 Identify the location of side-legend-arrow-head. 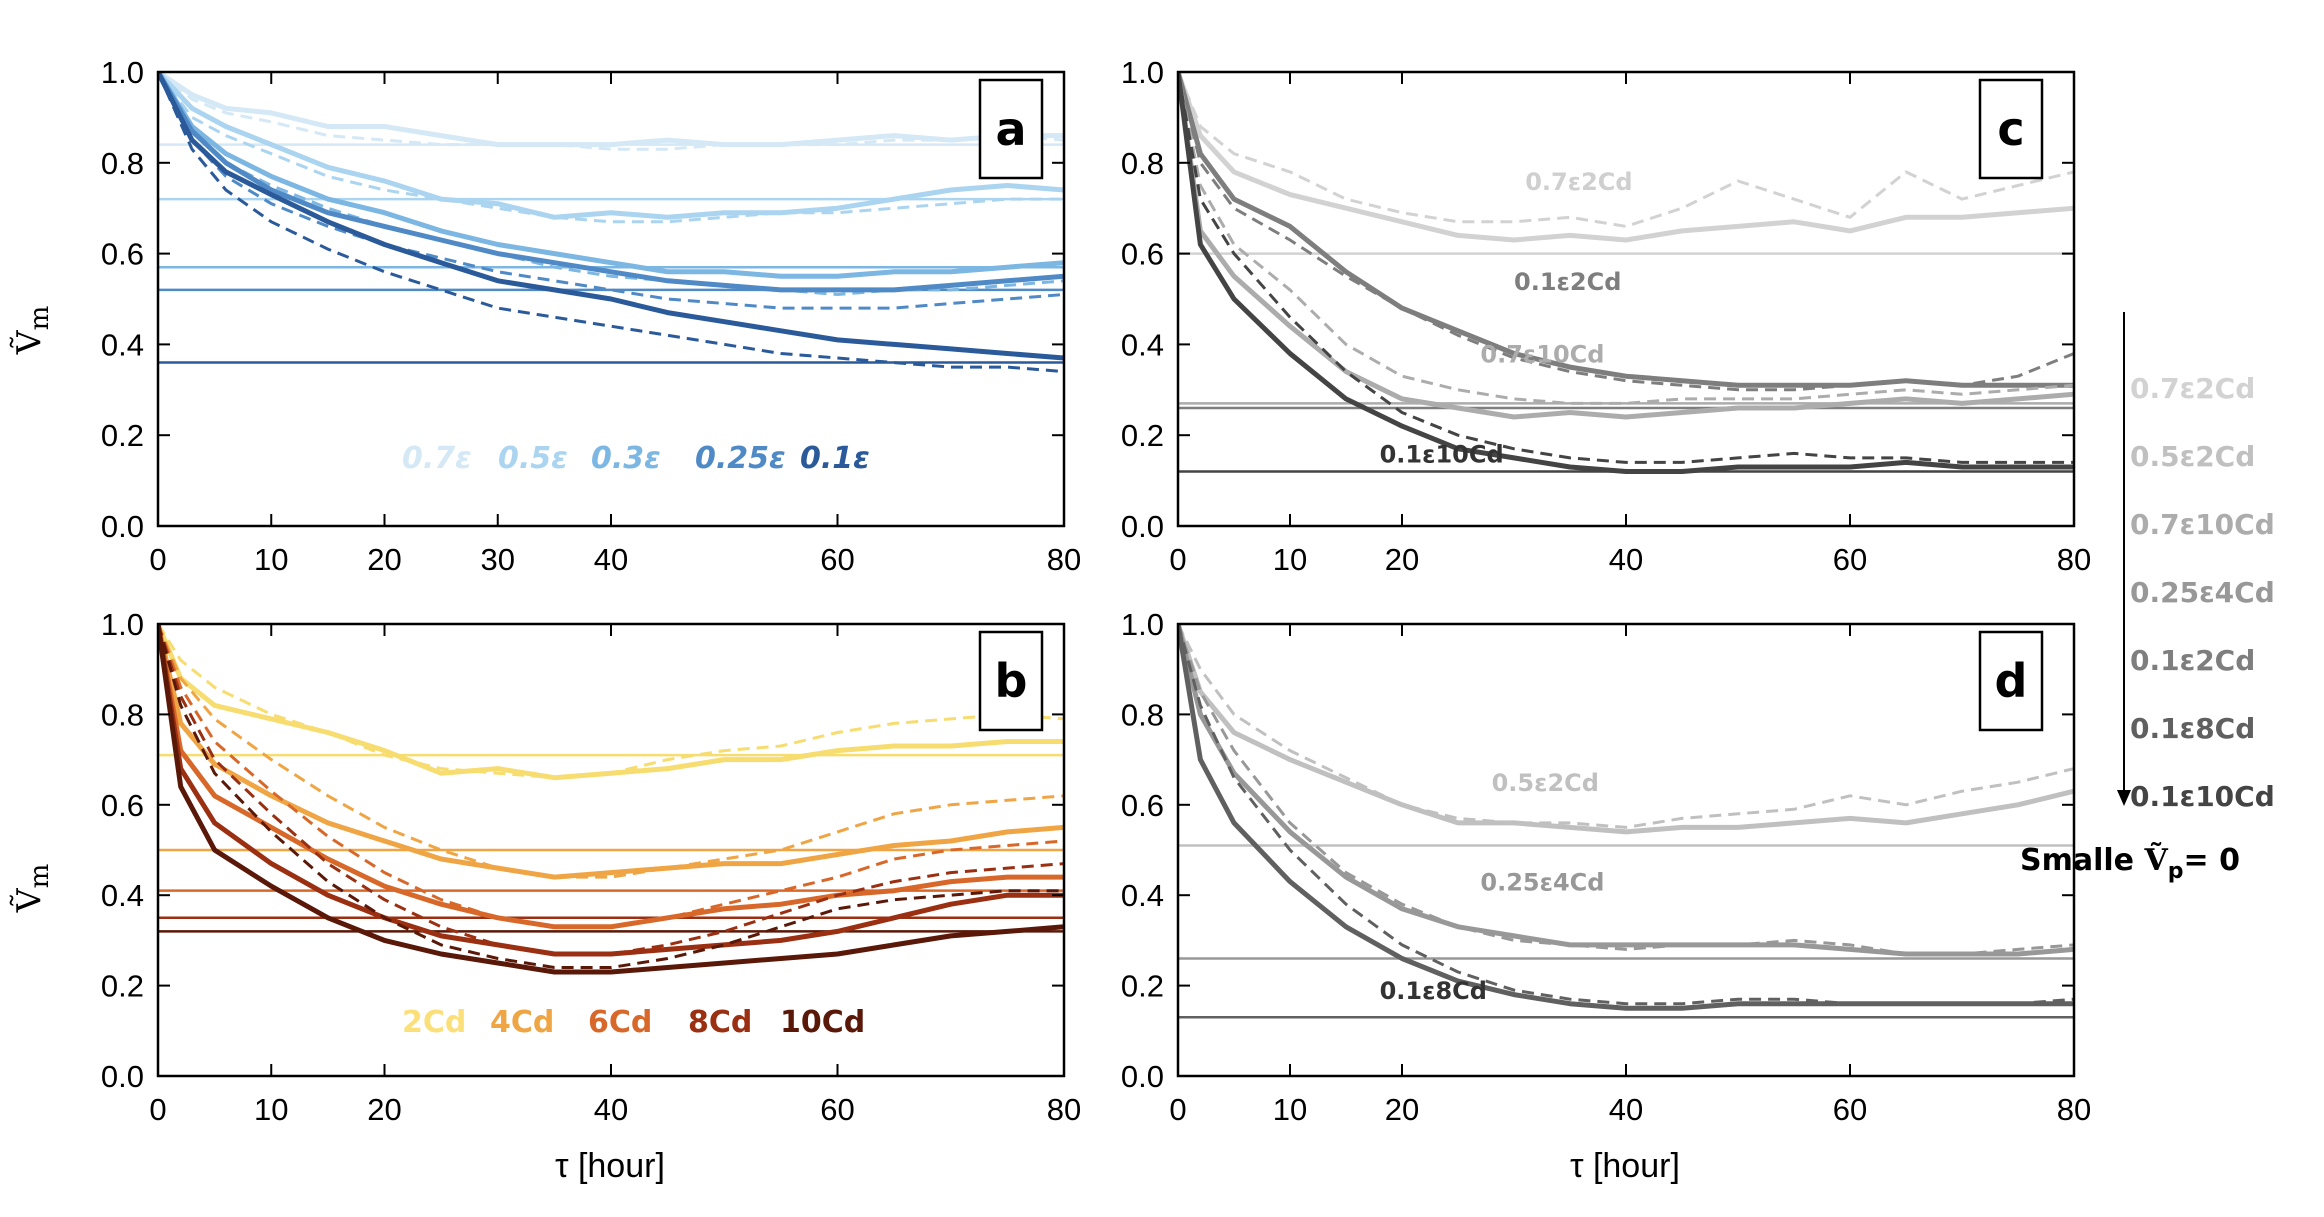
(2124, 798).